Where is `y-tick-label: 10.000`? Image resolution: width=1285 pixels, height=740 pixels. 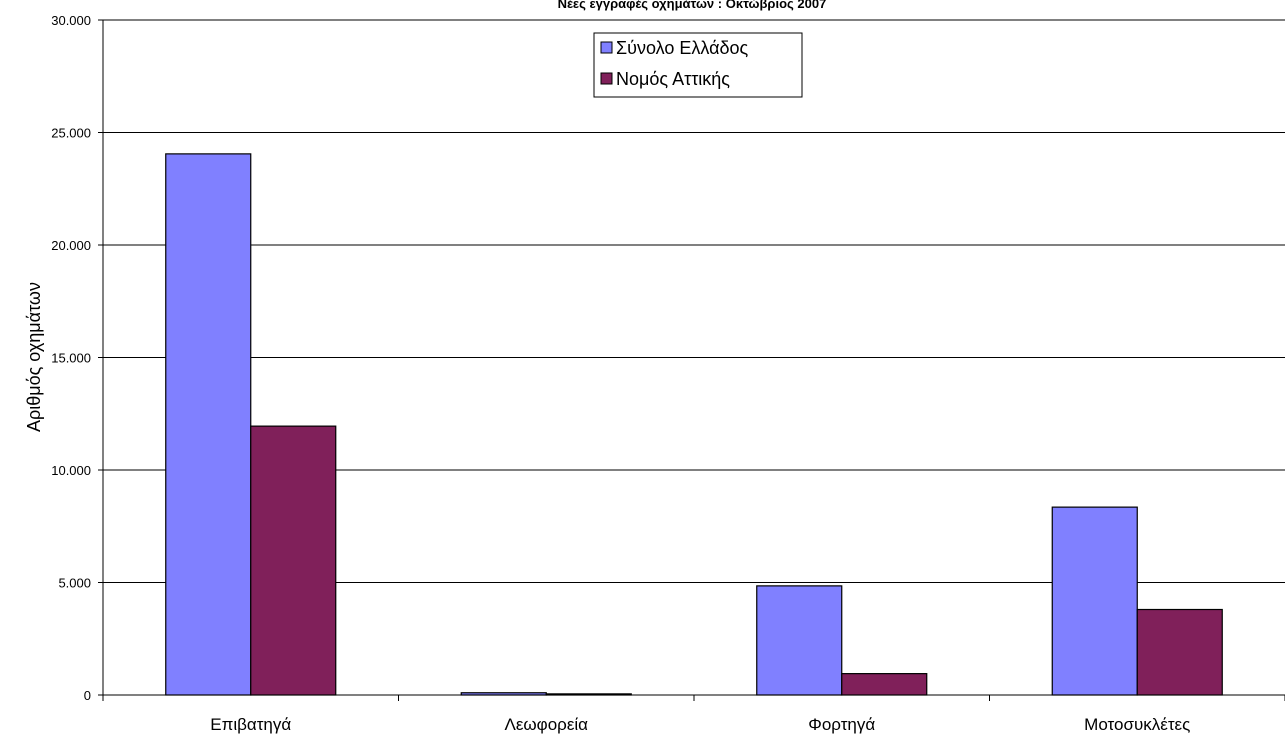
y-tick-label: 10.000 is located at coordinates (71, 470).